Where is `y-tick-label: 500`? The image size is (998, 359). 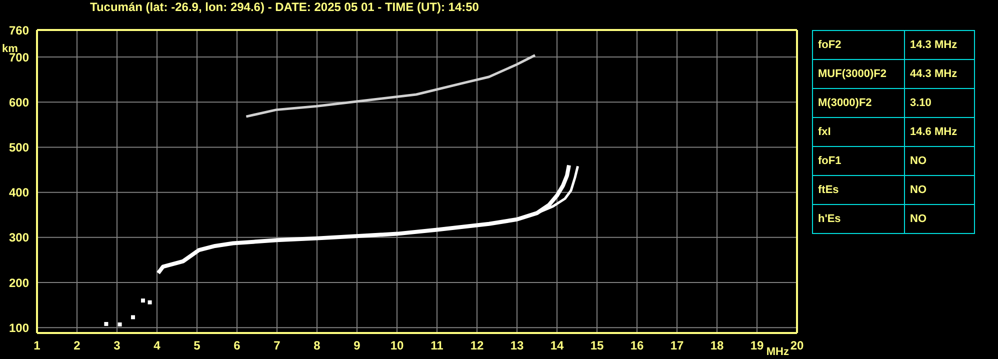
y-tick-label: 500 is located at coordinates (19, 147).